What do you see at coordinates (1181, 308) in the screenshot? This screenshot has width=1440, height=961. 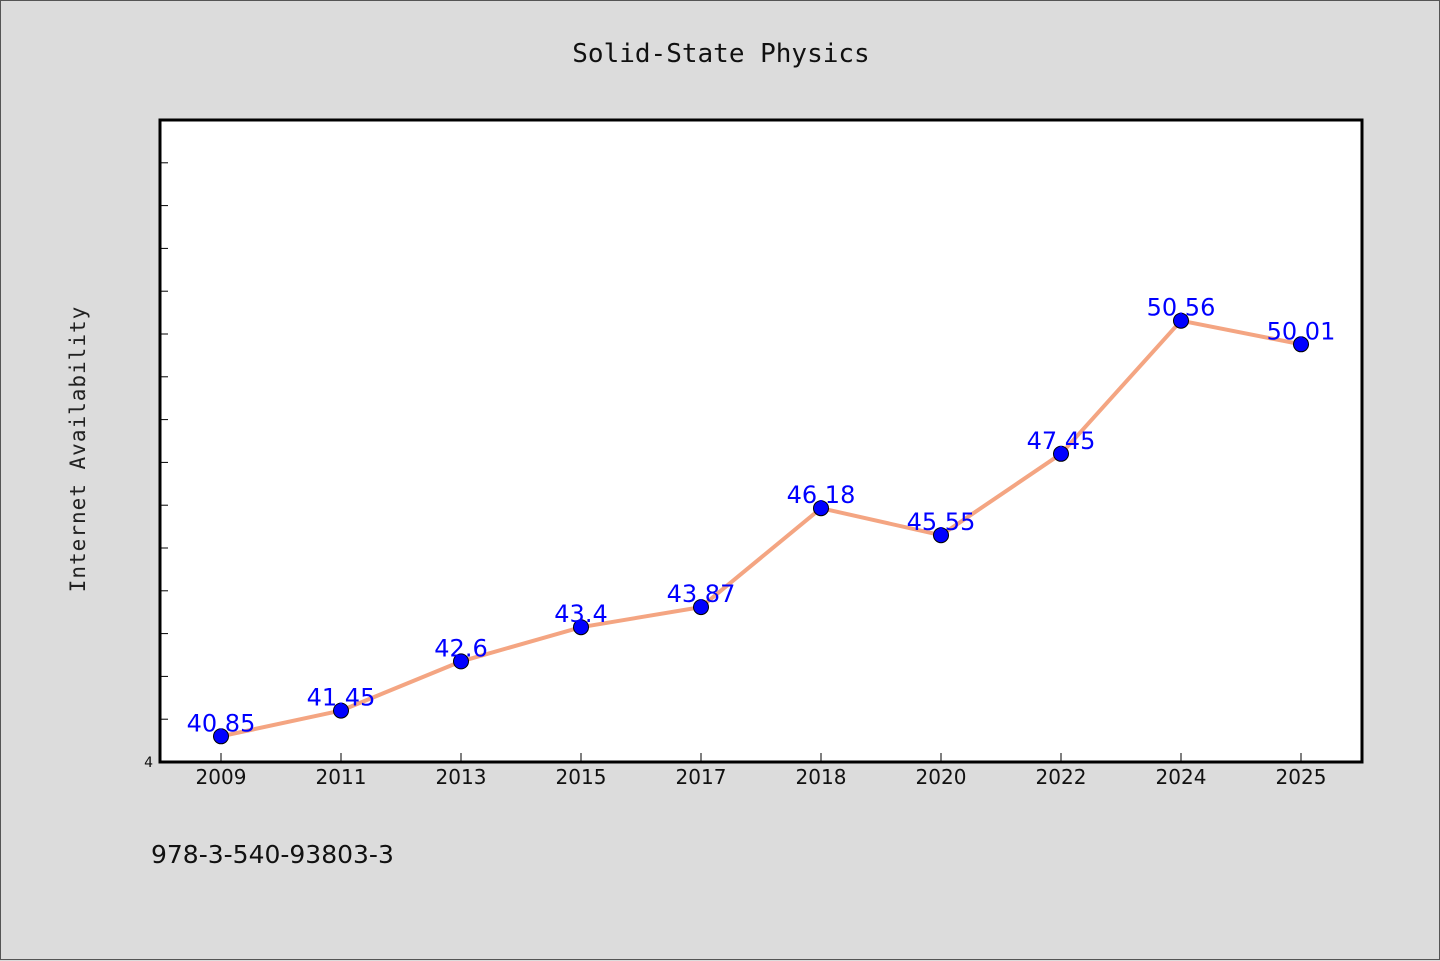 I see `data-label: 50.56` at bounding box center [1181, 308].